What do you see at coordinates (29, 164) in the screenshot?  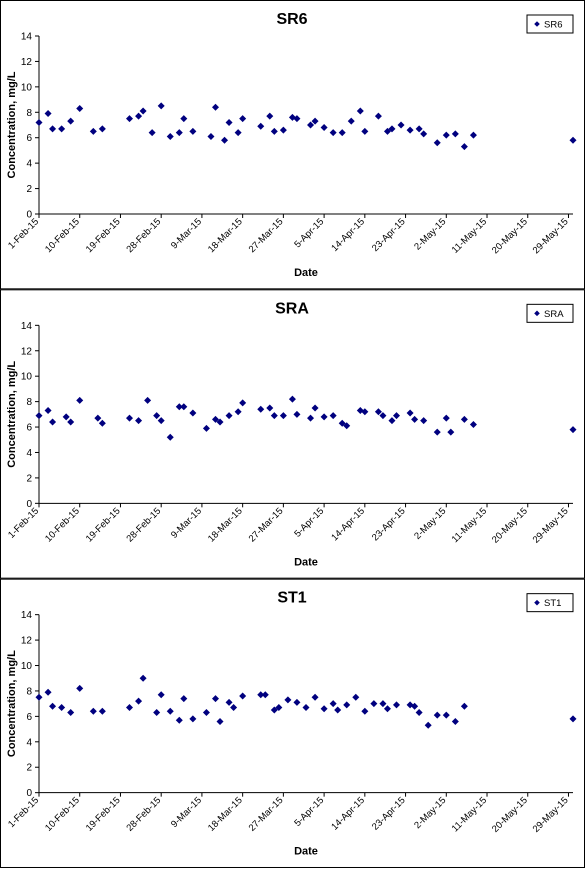 I see `y-tick-label: 4` at bounding box center [29, 164].